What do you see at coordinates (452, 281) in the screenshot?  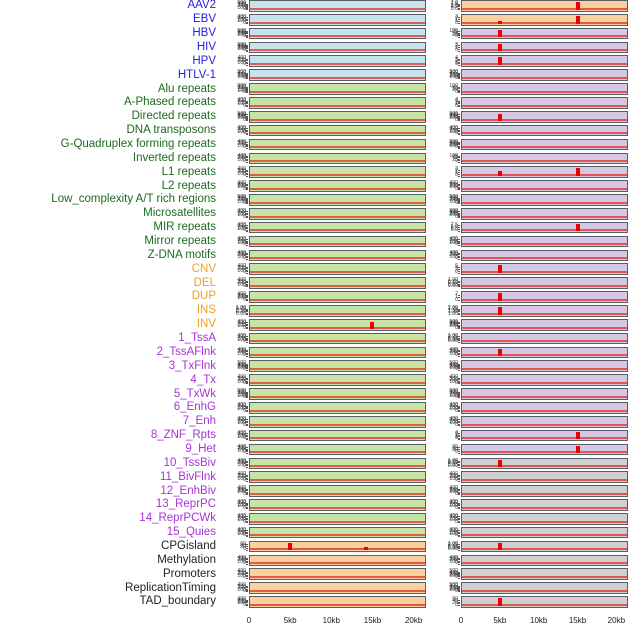 I see `y-axis-tick-label: 0.75` at bounding box center [452, 281].